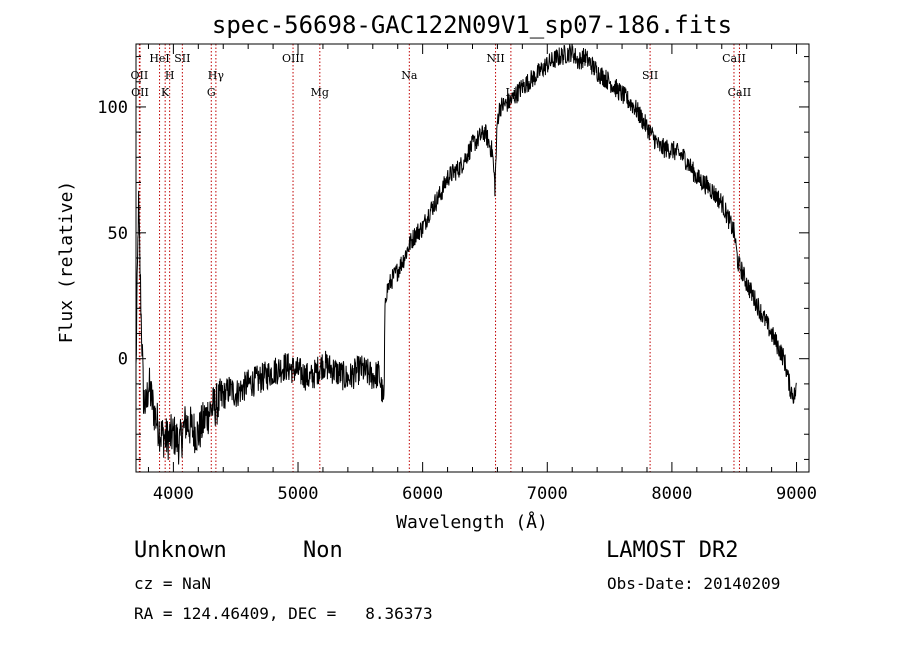 The image size is (900, 649). Describe the element at coordinates (159, 58) in the screenshot. I see `spectral-line-label: HeI` at that location.